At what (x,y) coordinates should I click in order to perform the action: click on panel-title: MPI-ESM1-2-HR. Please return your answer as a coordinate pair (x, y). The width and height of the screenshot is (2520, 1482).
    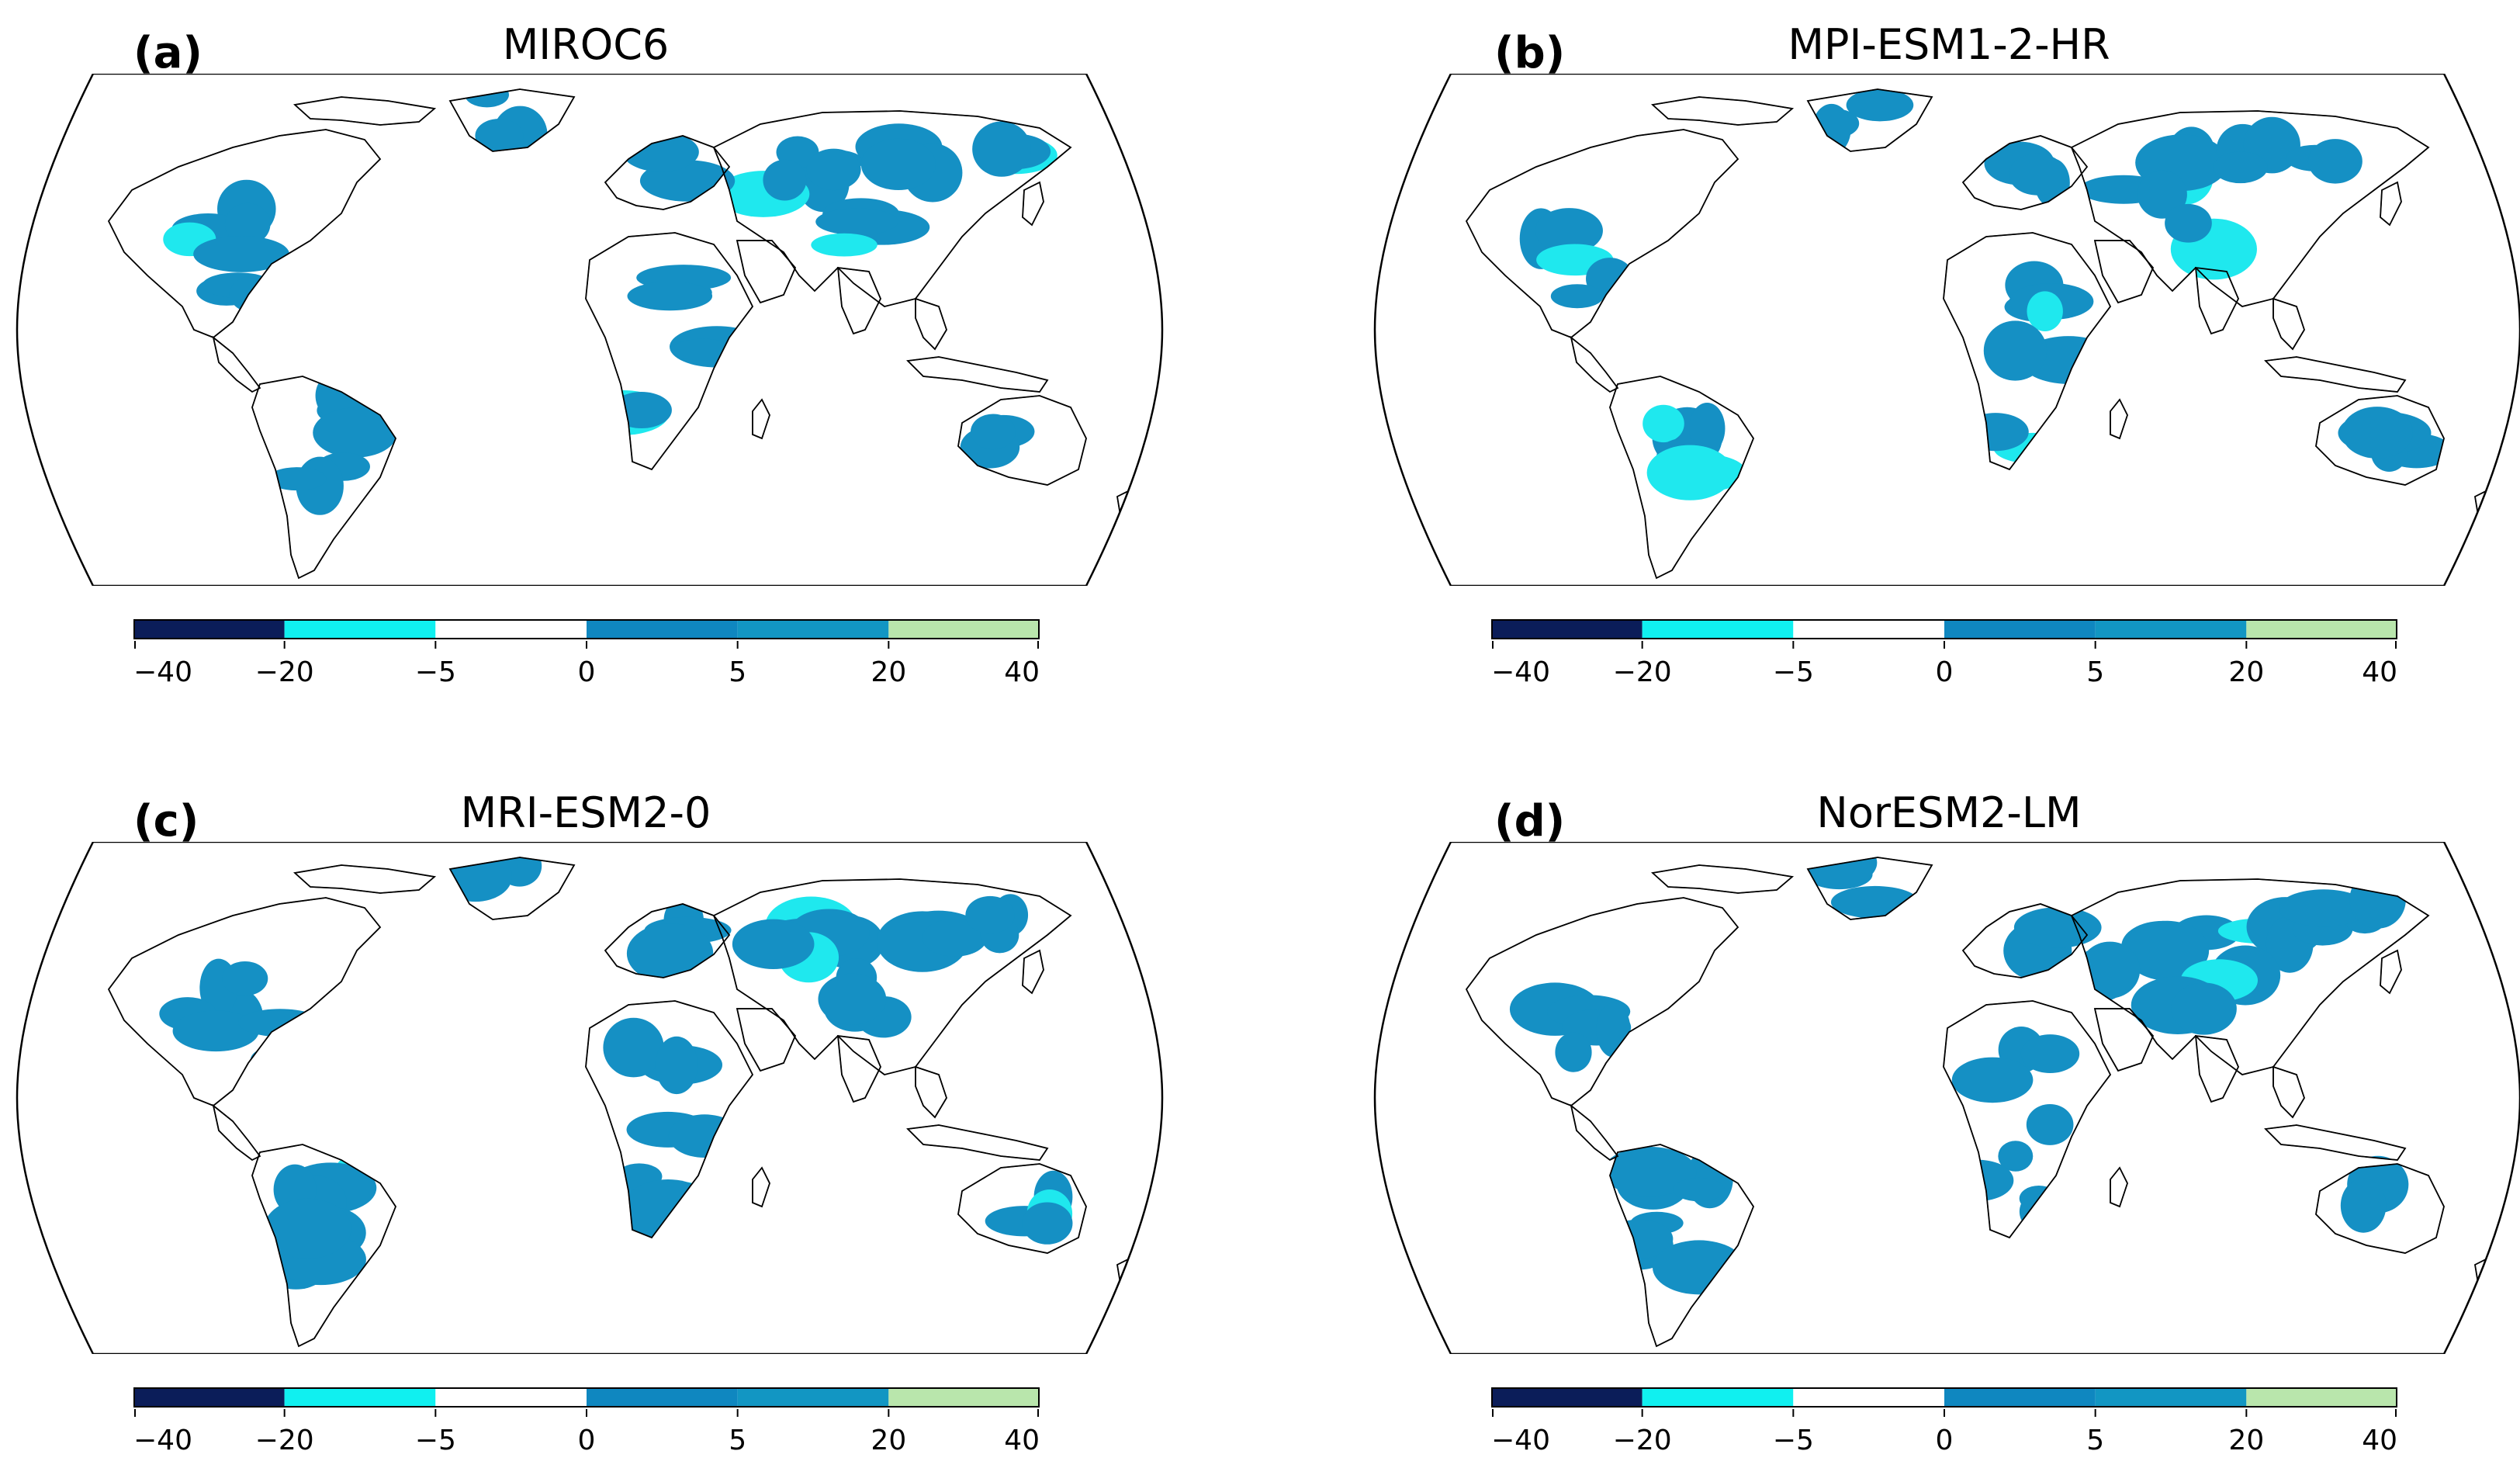
    Looking at the image, I should click on (1949, 44).